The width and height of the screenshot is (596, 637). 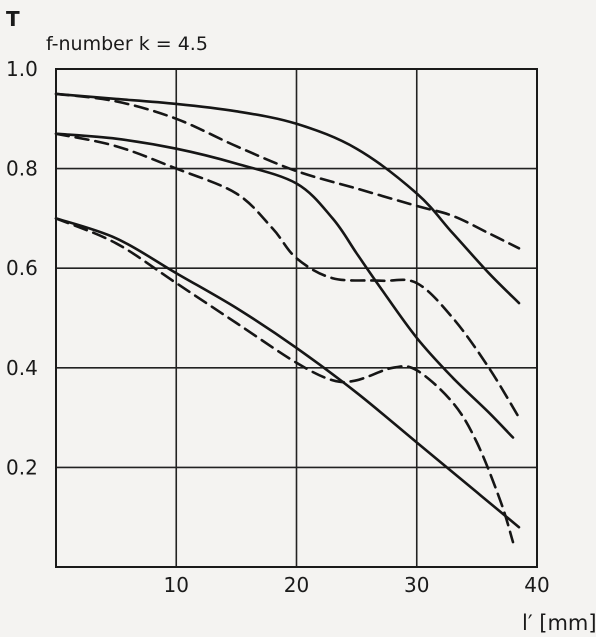 What do you see at coordinates (127, 44) in the screenshot?
I see `chart-title: f-number k = 4.5` at bounding box center [127, 44].